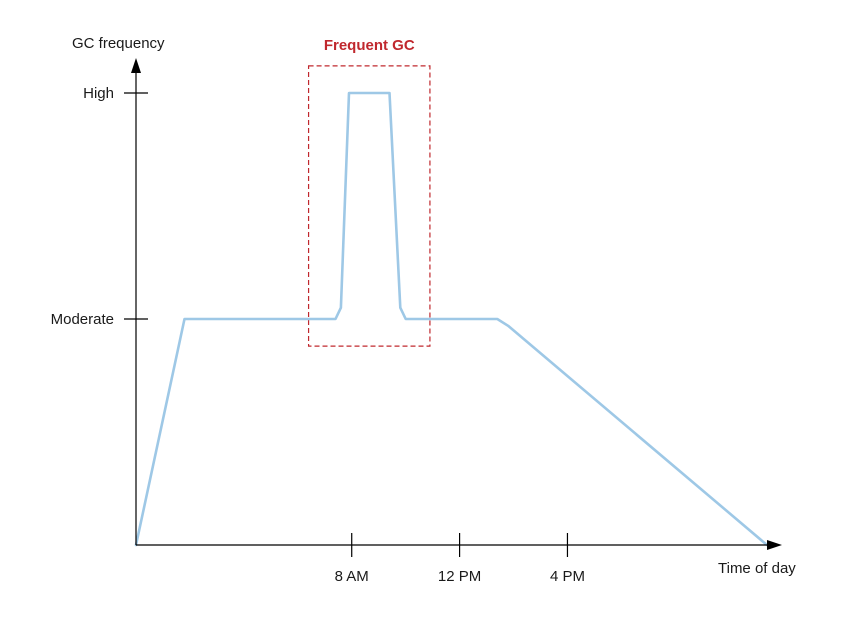  Describe the element at coordinates (460, 559) in the screenshot. I see `x-ticks: 8 AM 12 PM 4 PM` at that location.